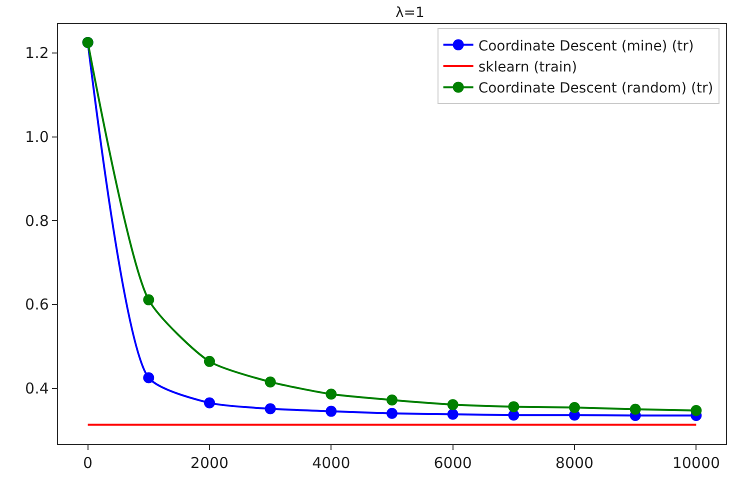  Describe the element at coordinates (88, 463) in the screenshot. I see `x-tick-label: 0` at that location.